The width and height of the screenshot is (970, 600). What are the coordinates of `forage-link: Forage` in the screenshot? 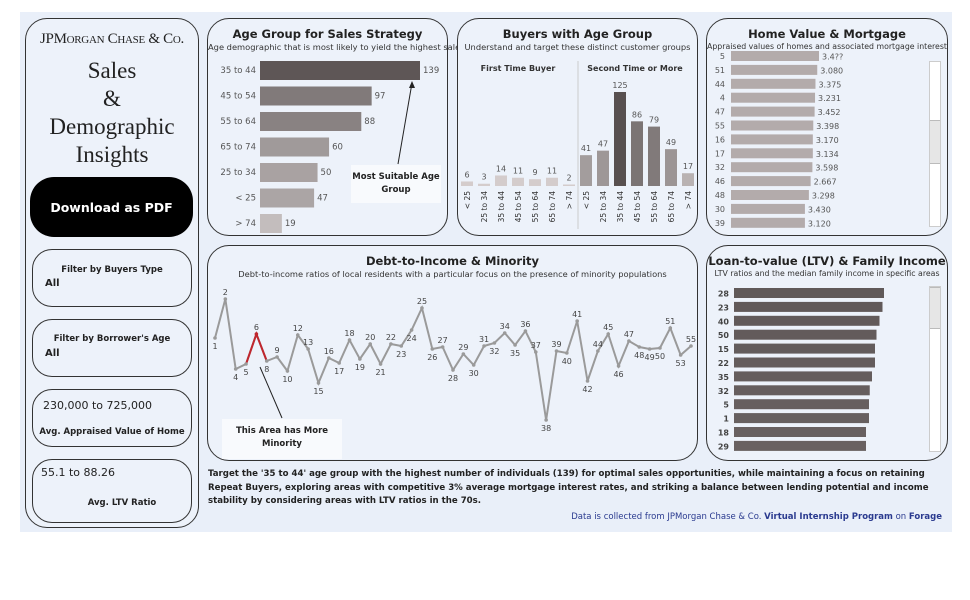 It's located at (925, 517).